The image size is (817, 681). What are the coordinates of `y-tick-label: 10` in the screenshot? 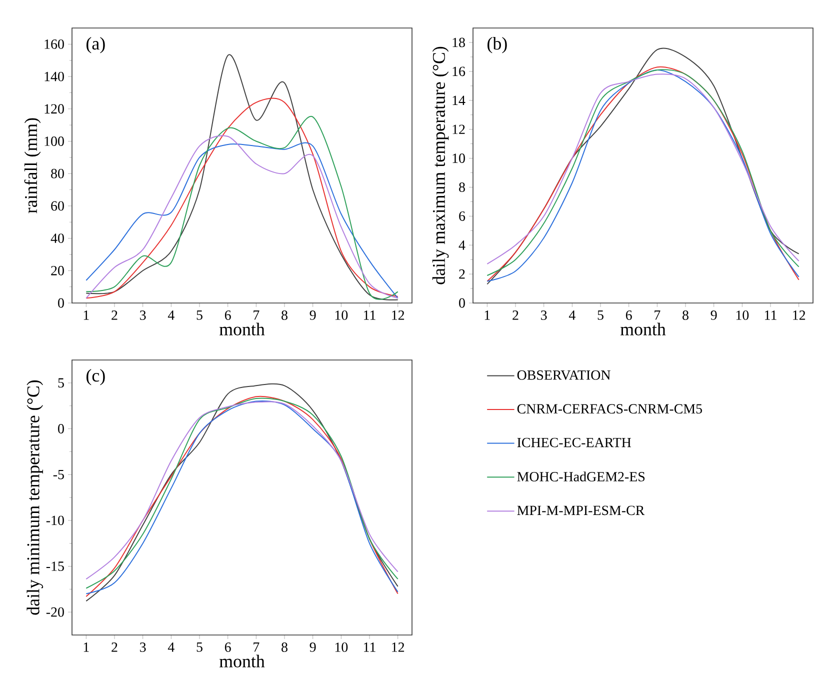 It's located at (458, 158).